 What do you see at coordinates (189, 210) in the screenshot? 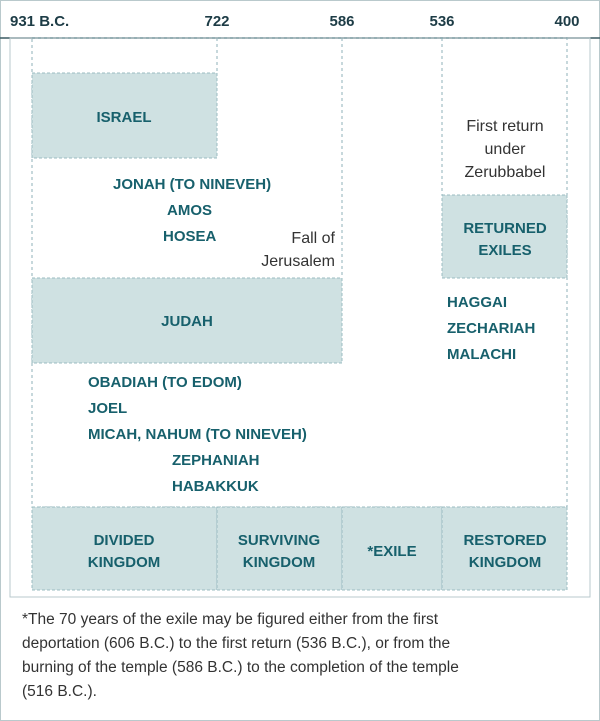
I see `prophet: AMOS` at bounding box center [189, 210].